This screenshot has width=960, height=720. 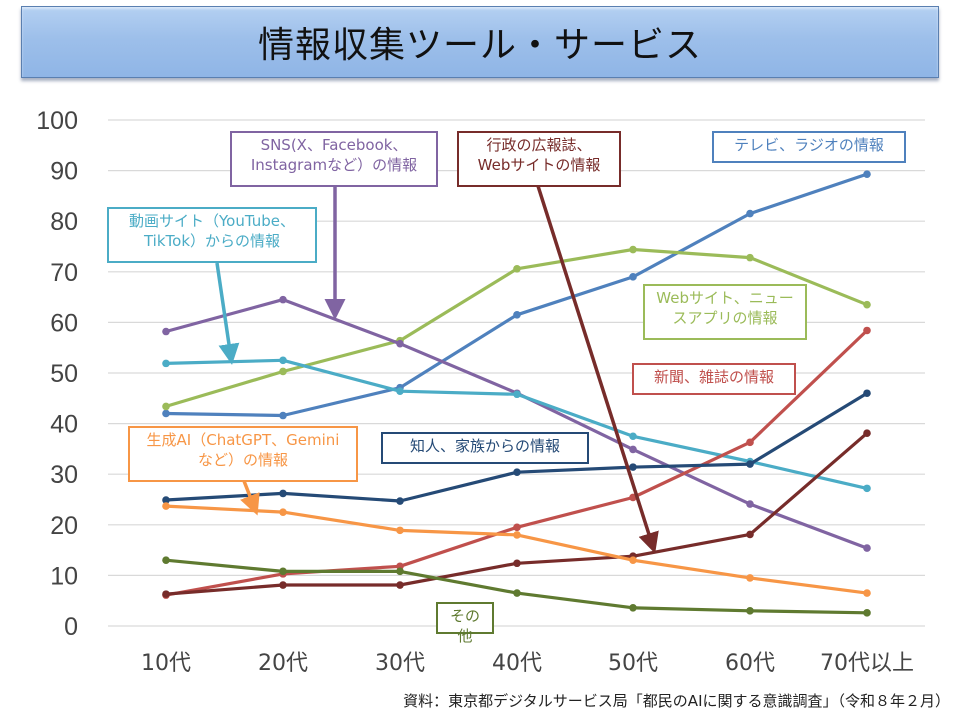 I want to click on x-tick-label: 30代, so click(x=400, y=663).